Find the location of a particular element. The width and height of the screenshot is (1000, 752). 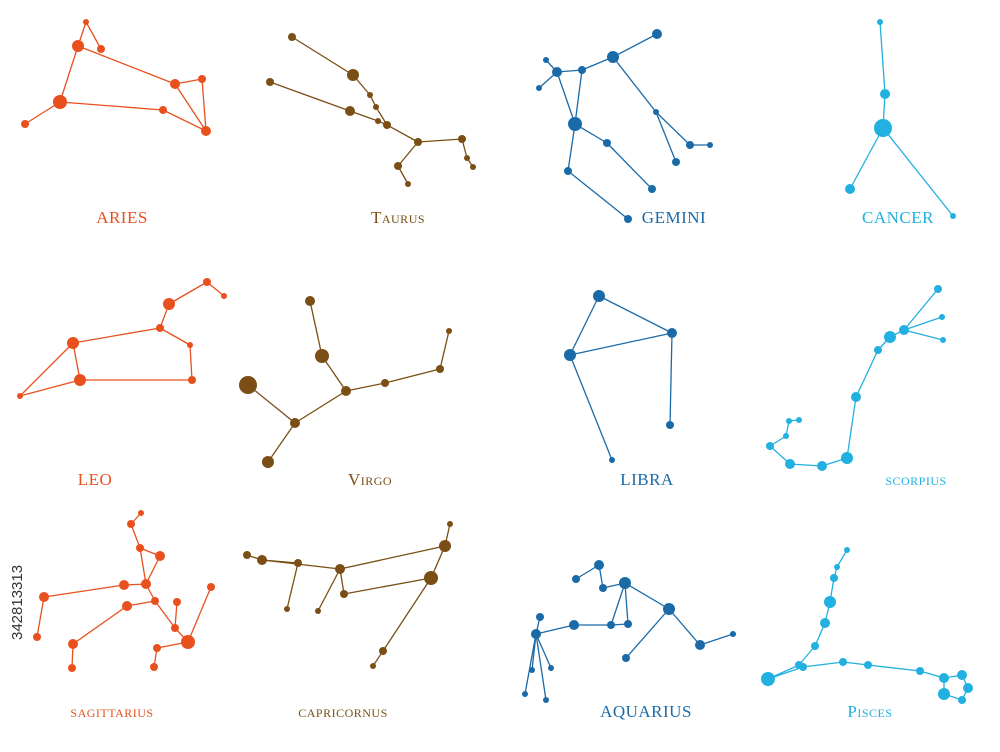

label: ARIES is located at coordinates (122, 217).